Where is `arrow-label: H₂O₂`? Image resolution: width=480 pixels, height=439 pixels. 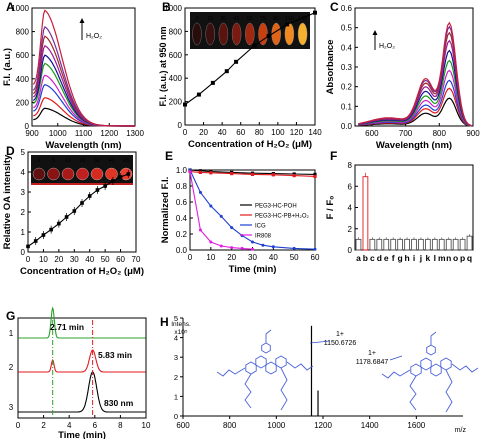
arrow-label: H₂O₂ is located at coordinates (94, 36).